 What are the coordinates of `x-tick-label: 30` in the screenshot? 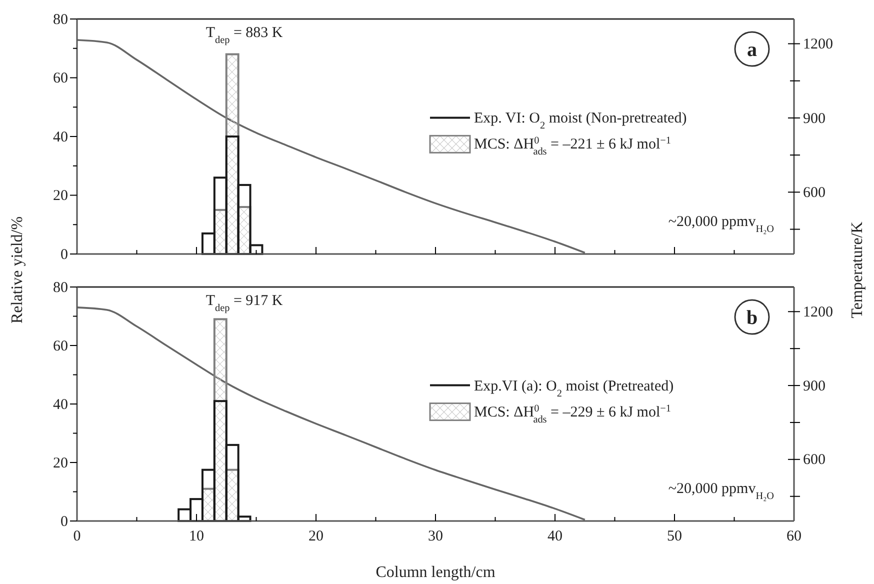 It's located at (435, 536).